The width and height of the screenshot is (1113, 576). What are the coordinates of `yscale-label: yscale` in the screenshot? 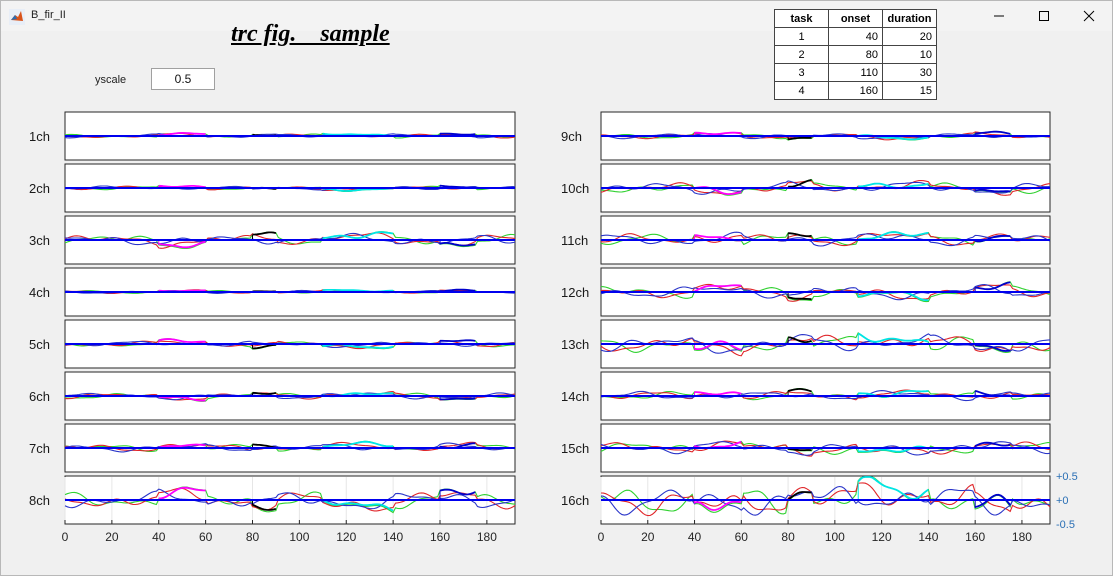 It's located at (111, 80).